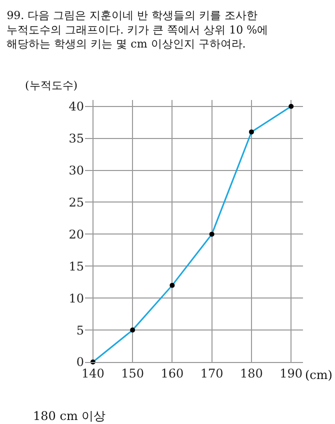  Describe the element at coordinates (137, 30) in the screenshot. I see `chart-title: 99. 다음 그림은 지훈이네 반 학생들의 키를 조사한 누적도수의 그래프이다. 키가 큰 쪽에서 상위 10 %에 해당하는 학생의 키는 몇 cm 이상인지 구하여라.` at that location.